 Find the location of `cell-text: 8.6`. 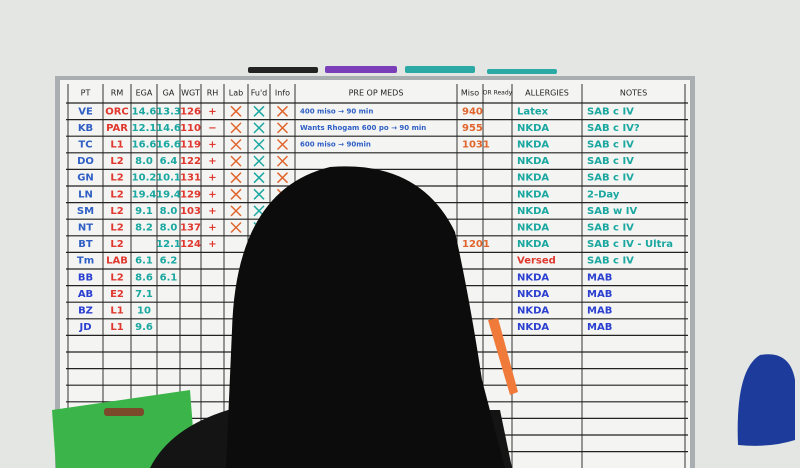

cell-text: 8.6 is located at coordinates (144, 277).